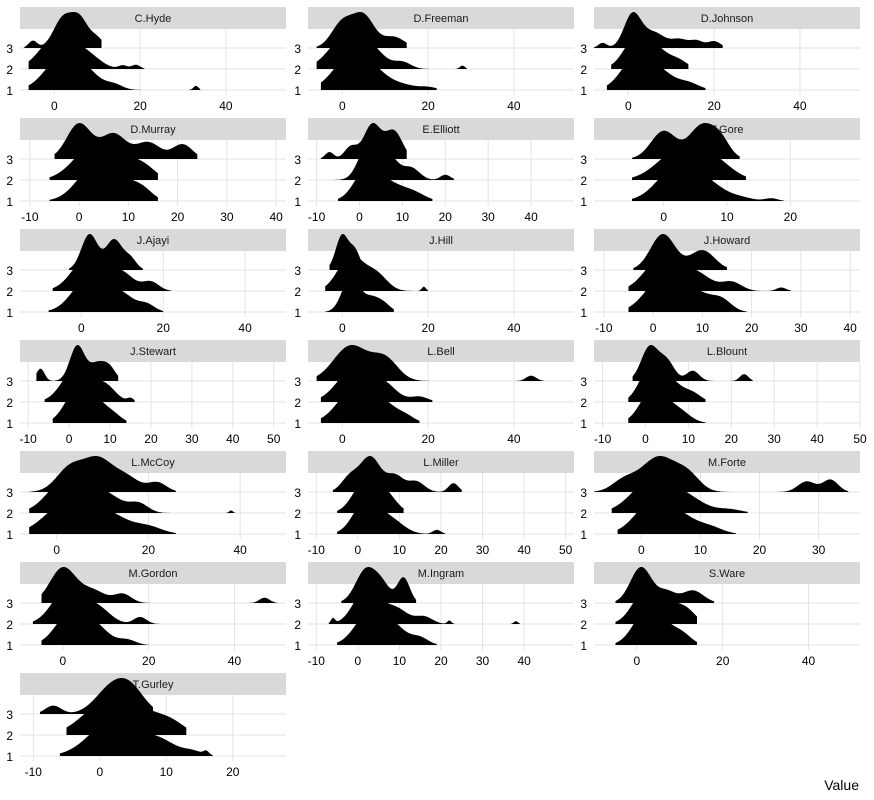  I want to click on panel-j-ajayi: J.Ajayi 1 2 3 0 20 40, so click(146, 282).